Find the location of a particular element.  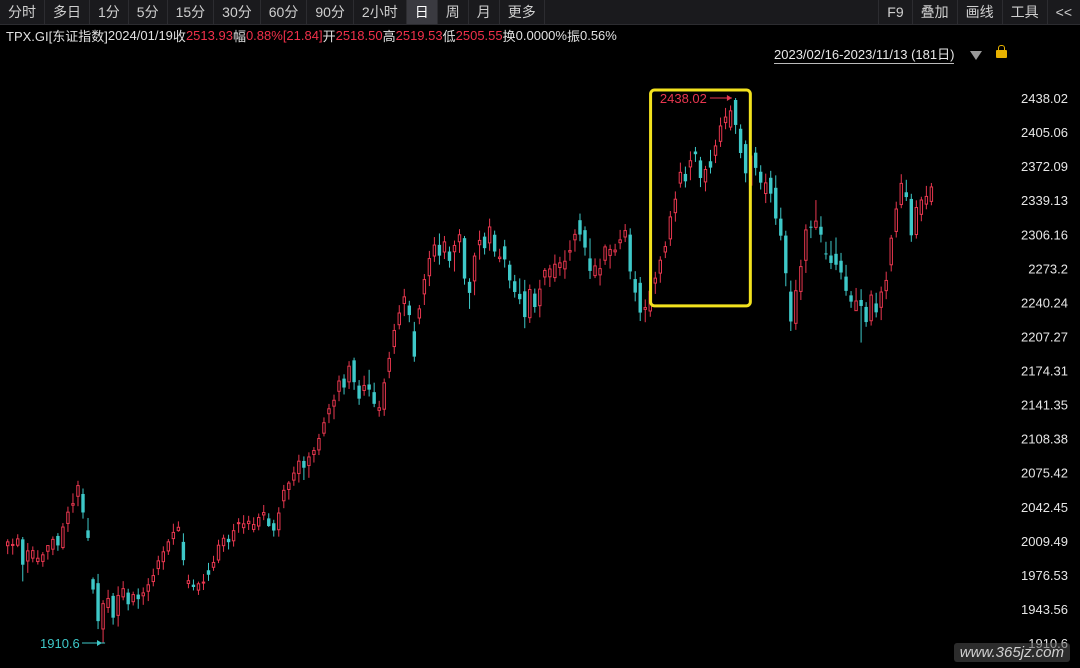

period-tab-10: 周 is located at coordinates (453, 12).